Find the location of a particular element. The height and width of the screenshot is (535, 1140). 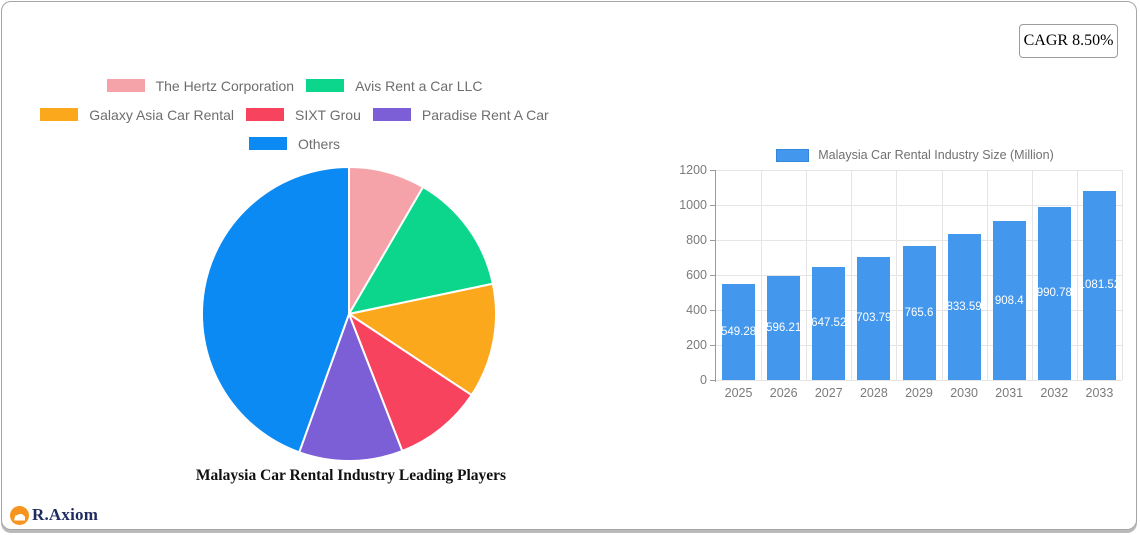

pie-legend-row: The Hertz Corporation Avis Rent a Car LLC is located at coordinates (294, 85).